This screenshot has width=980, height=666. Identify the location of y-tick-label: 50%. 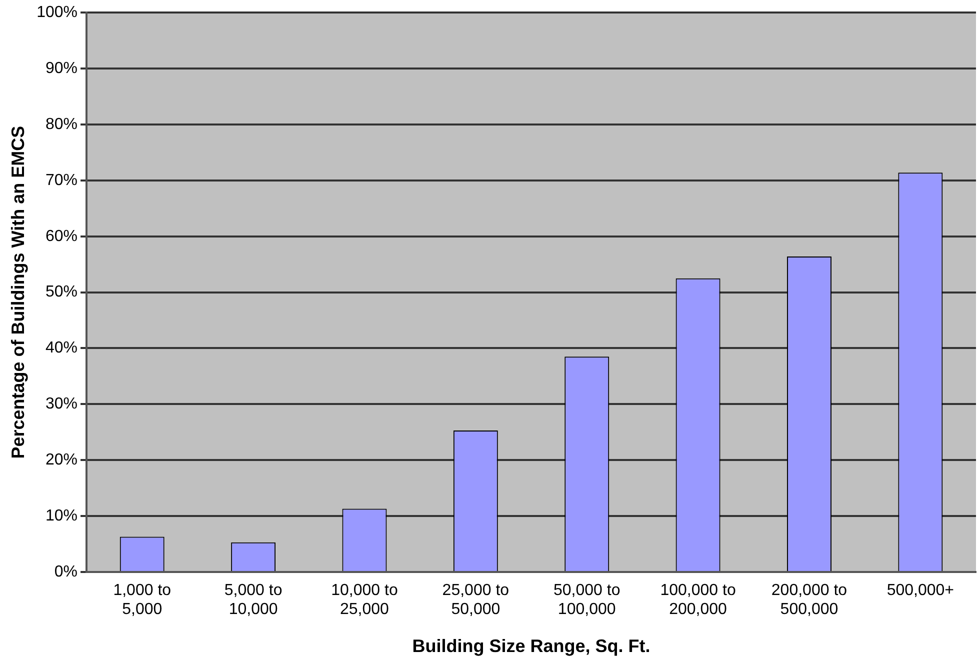
(61, 292).